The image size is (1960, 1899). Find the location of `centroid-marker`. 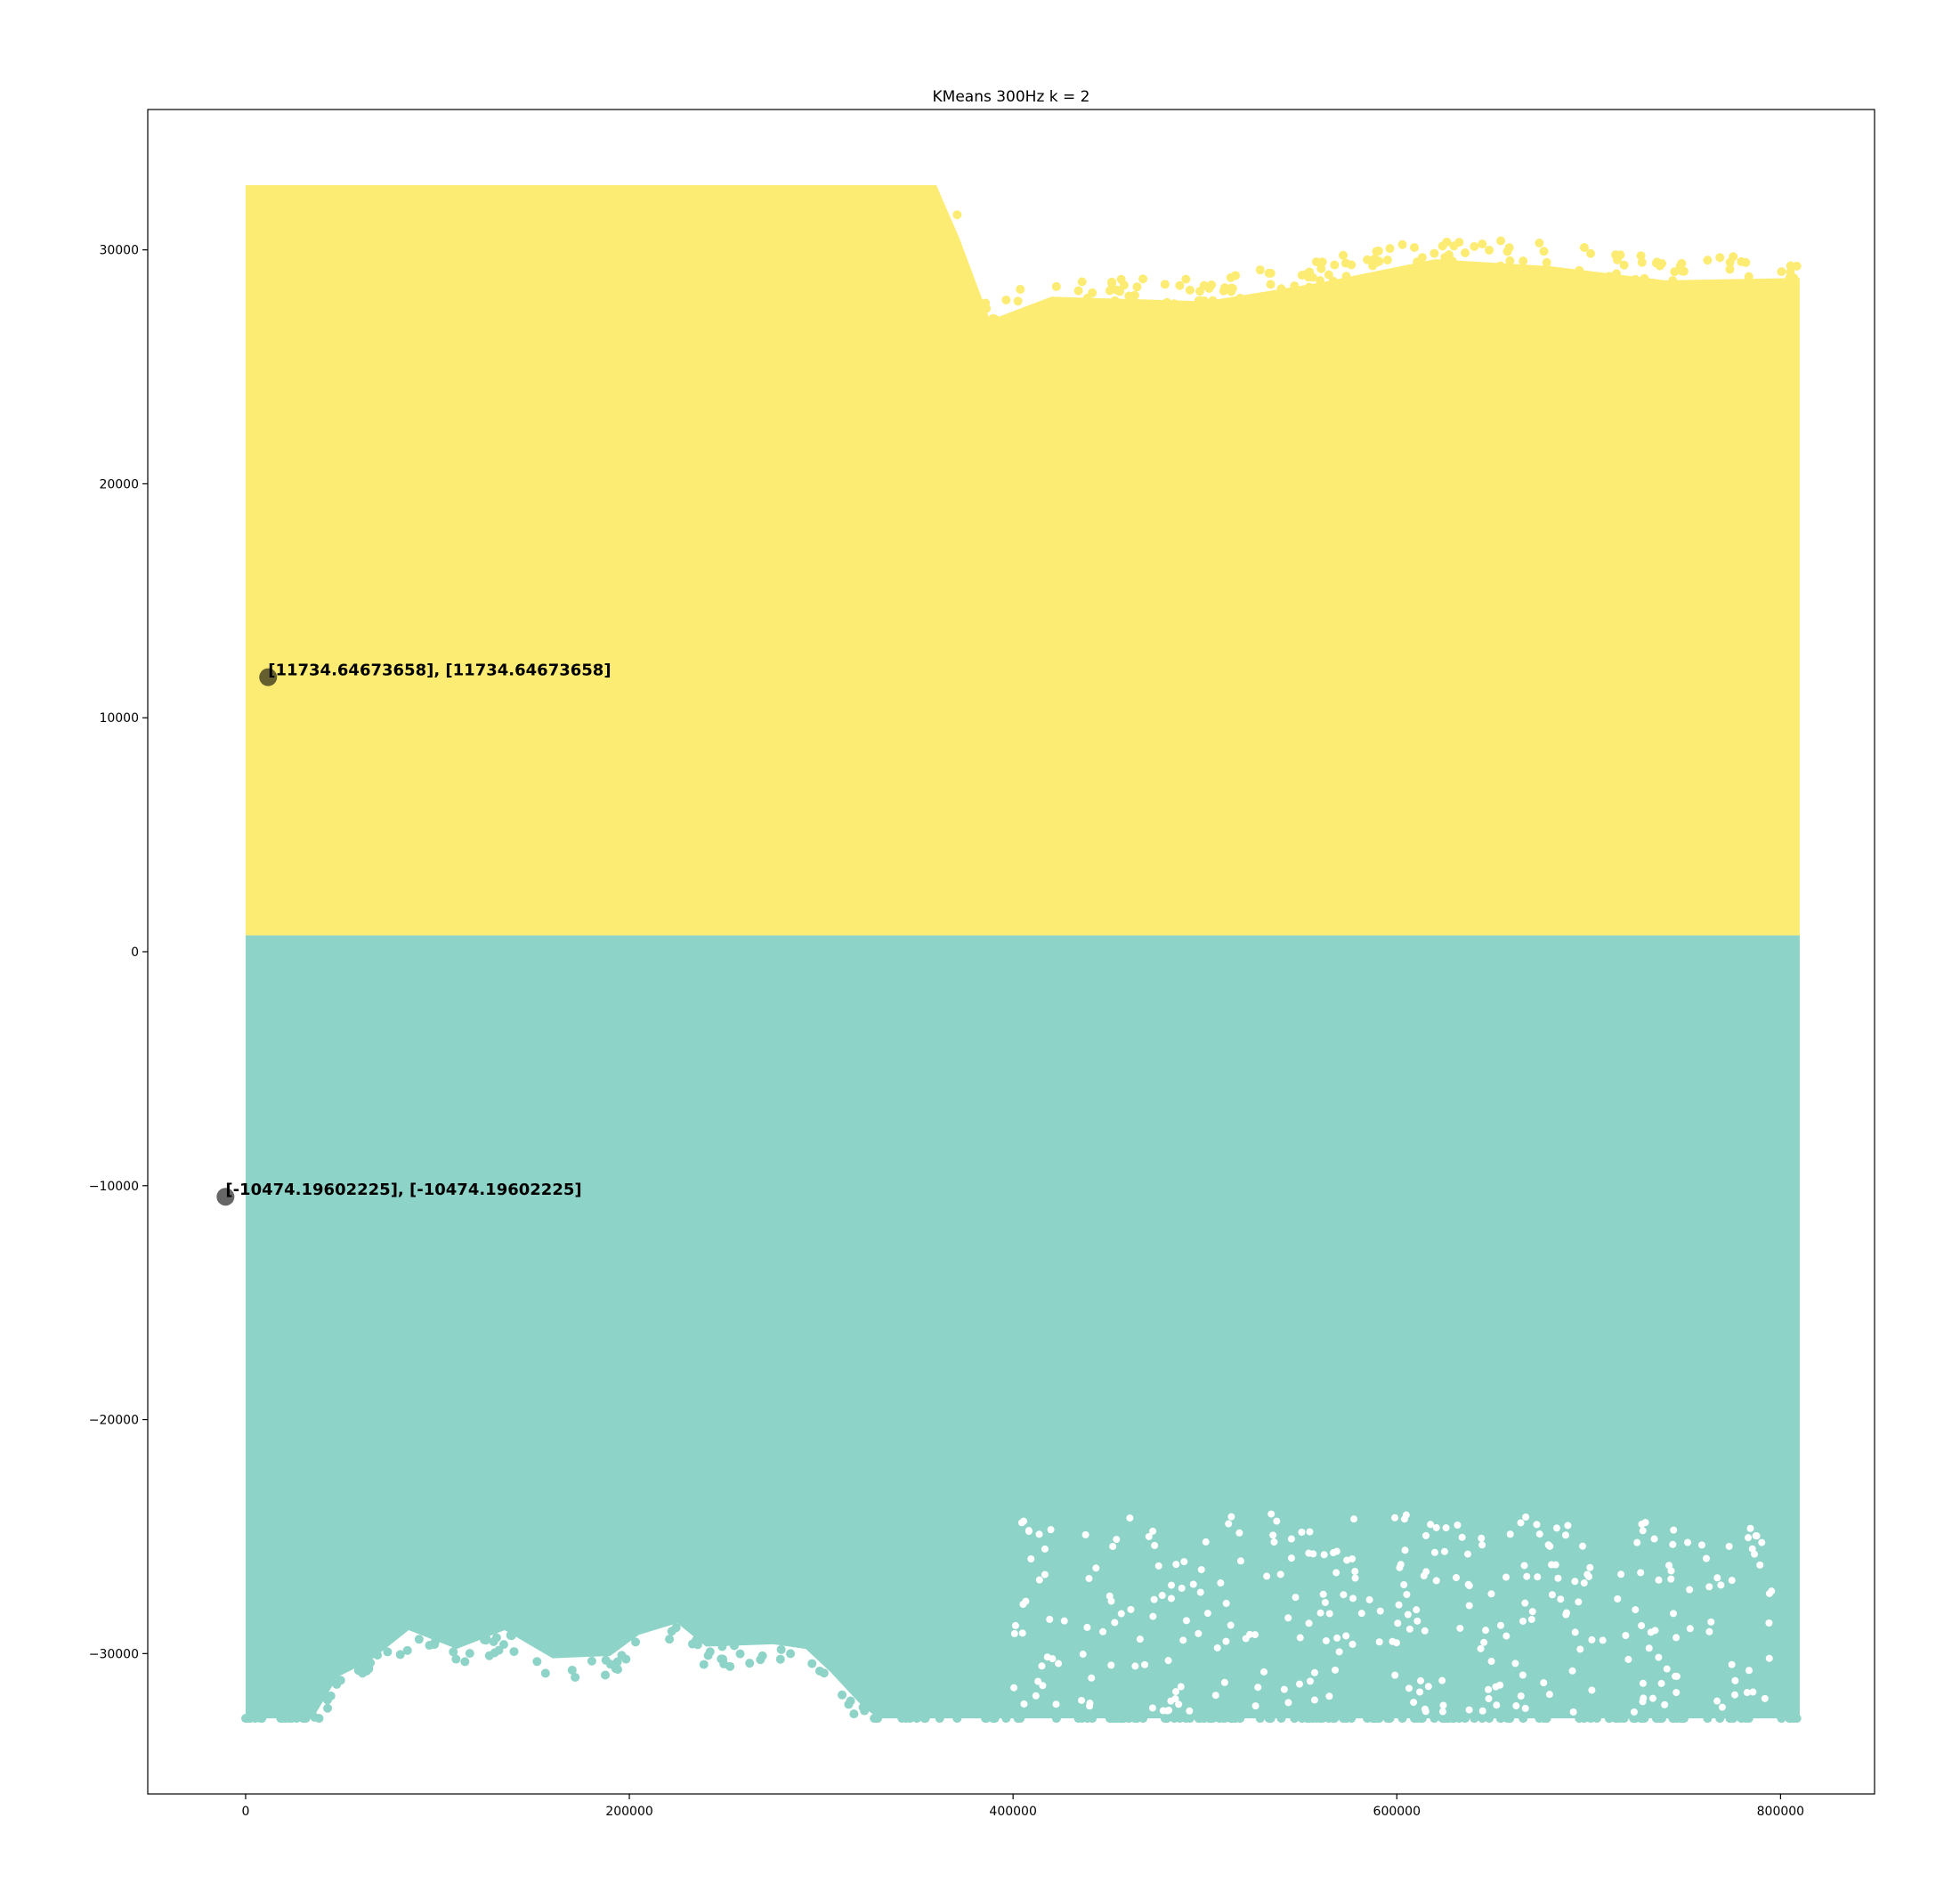

centroid-marker is located at coordinates (269, 677).